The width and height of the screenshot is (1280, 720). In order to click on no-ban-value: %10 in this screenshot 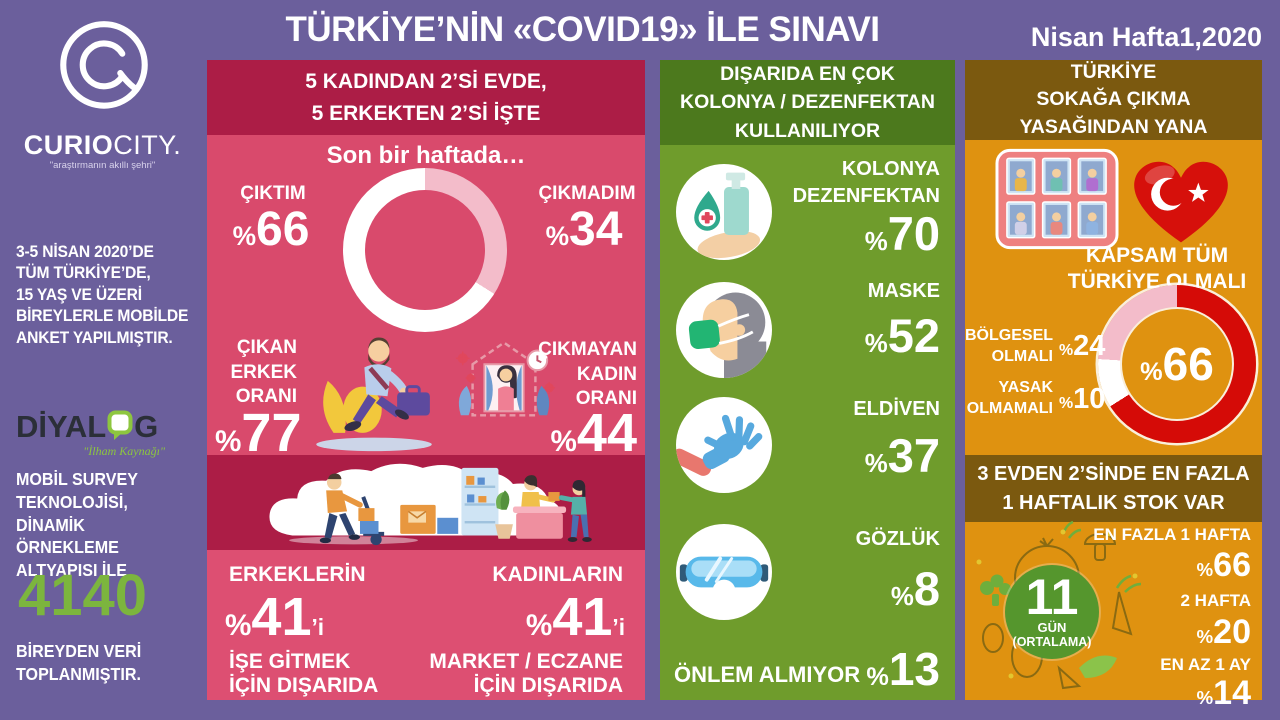, I will do `click(1082, 399)`.